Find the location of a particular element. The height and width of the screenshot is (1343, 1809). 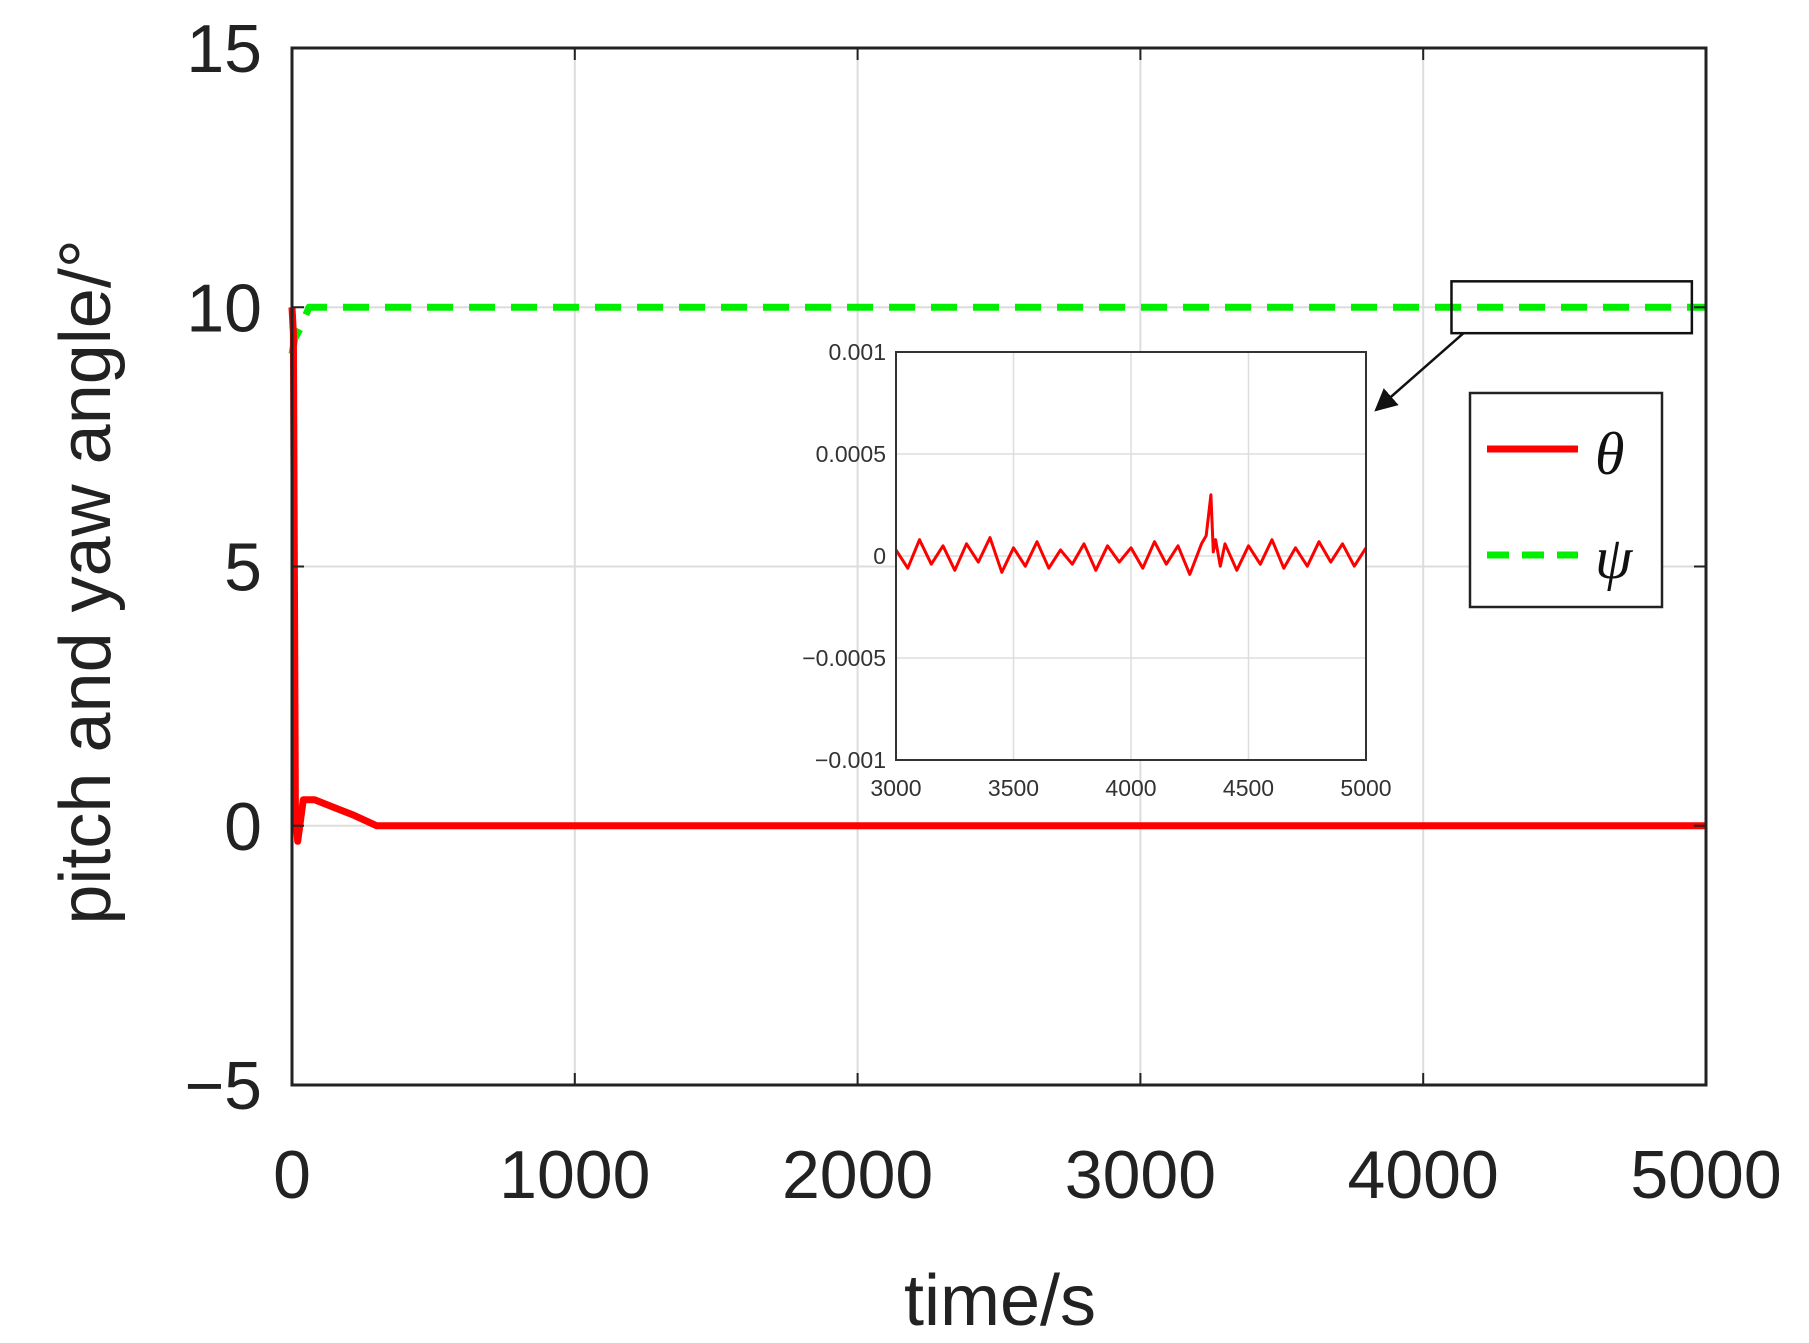

x-axis-label: time/s is located at coordinates (1000, 1301).